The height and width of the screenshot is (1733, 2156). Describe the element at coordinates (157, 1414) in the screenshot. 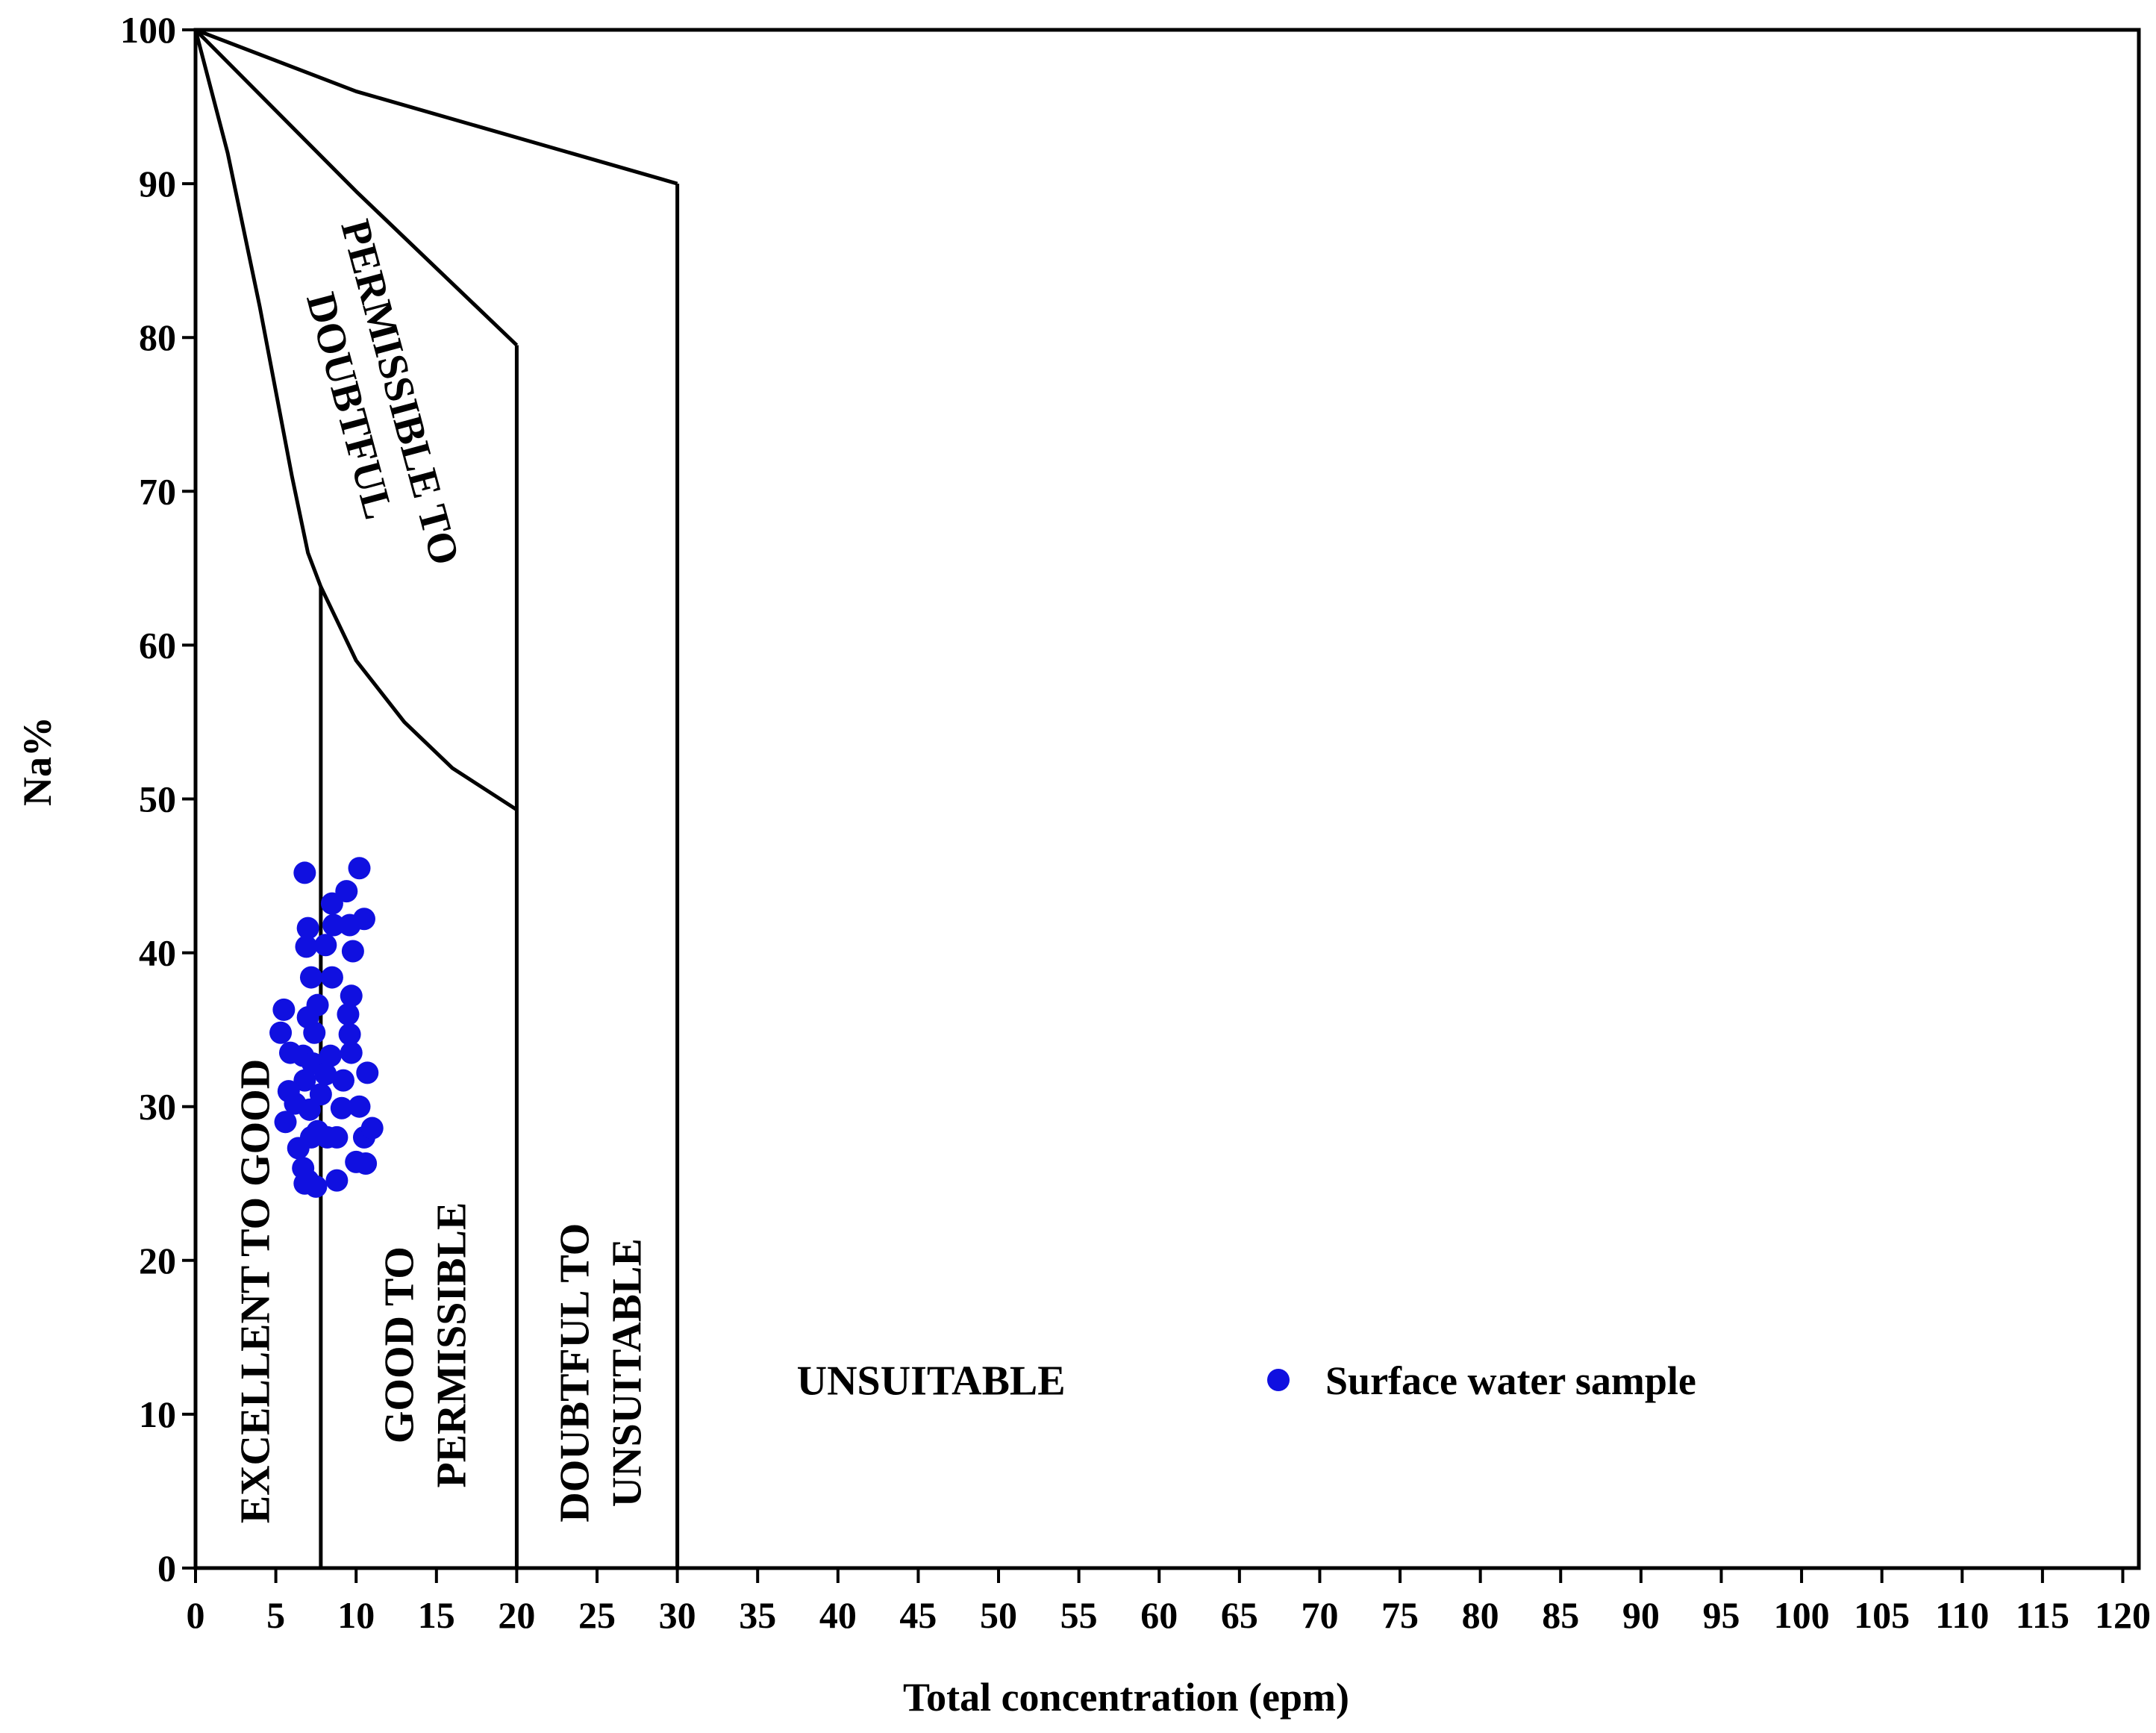

I see `y-tick-label: 10` at that location.